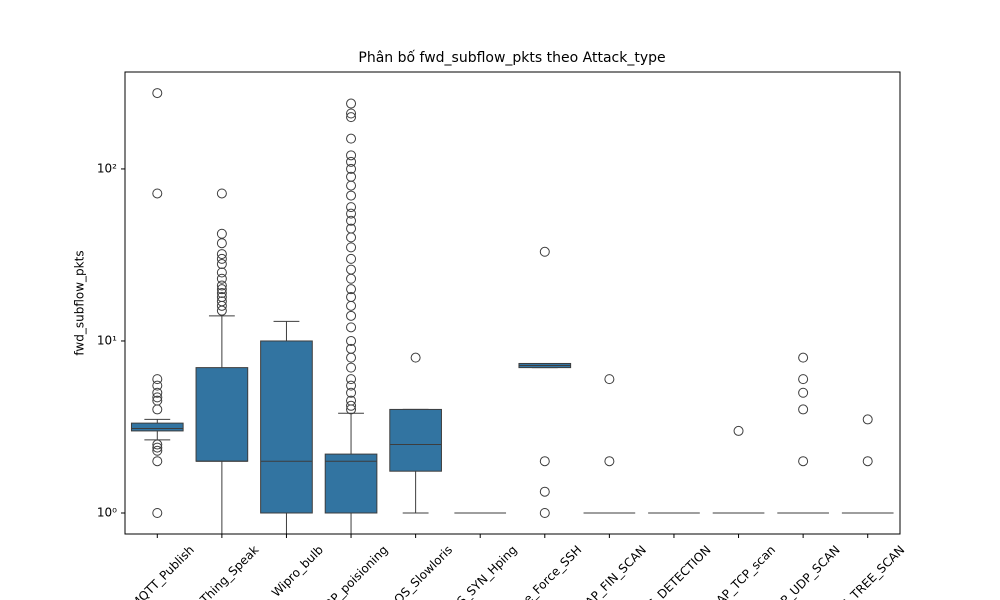 This screenshot has height=600, width=1000. Describe the element at coordinates (107, 168) in the screenshot. I see `y-tick-label: 10²` at that location.